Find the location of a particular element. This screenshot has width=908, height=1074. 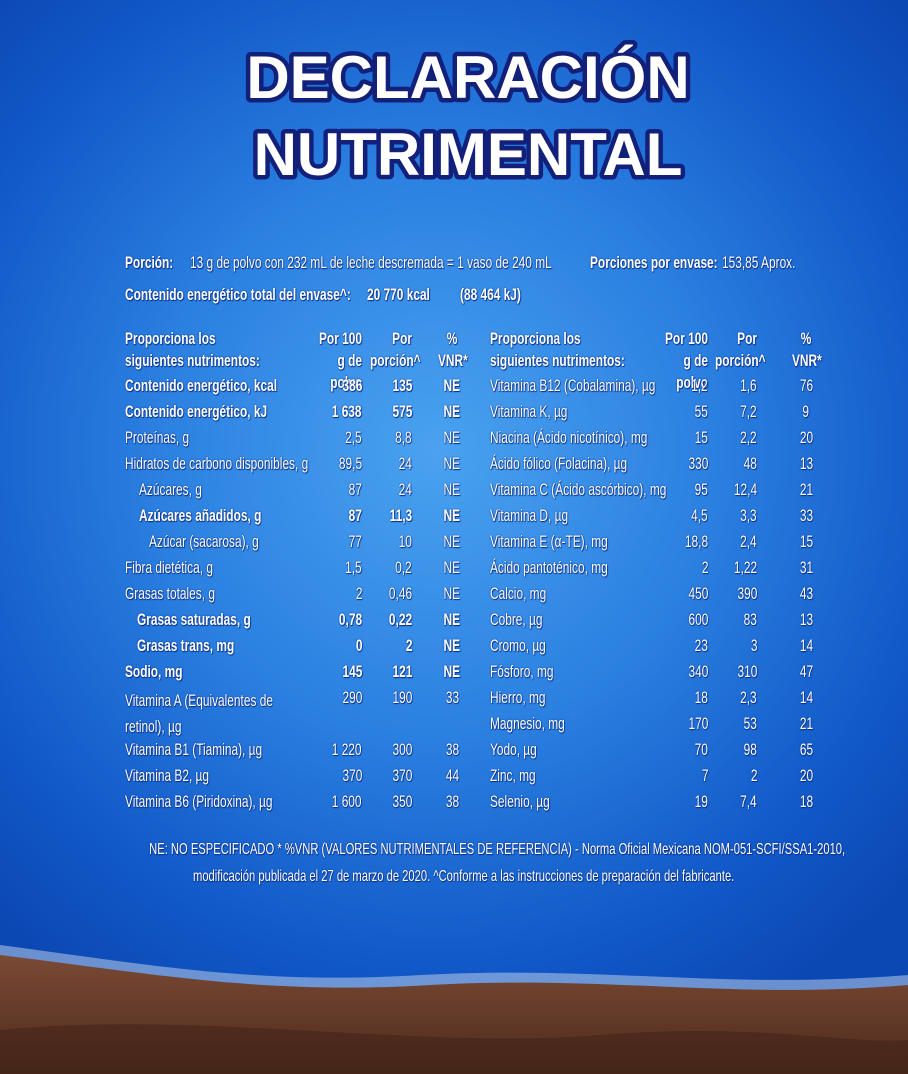

per-100g: 340 is located at coordinates (694, 672).